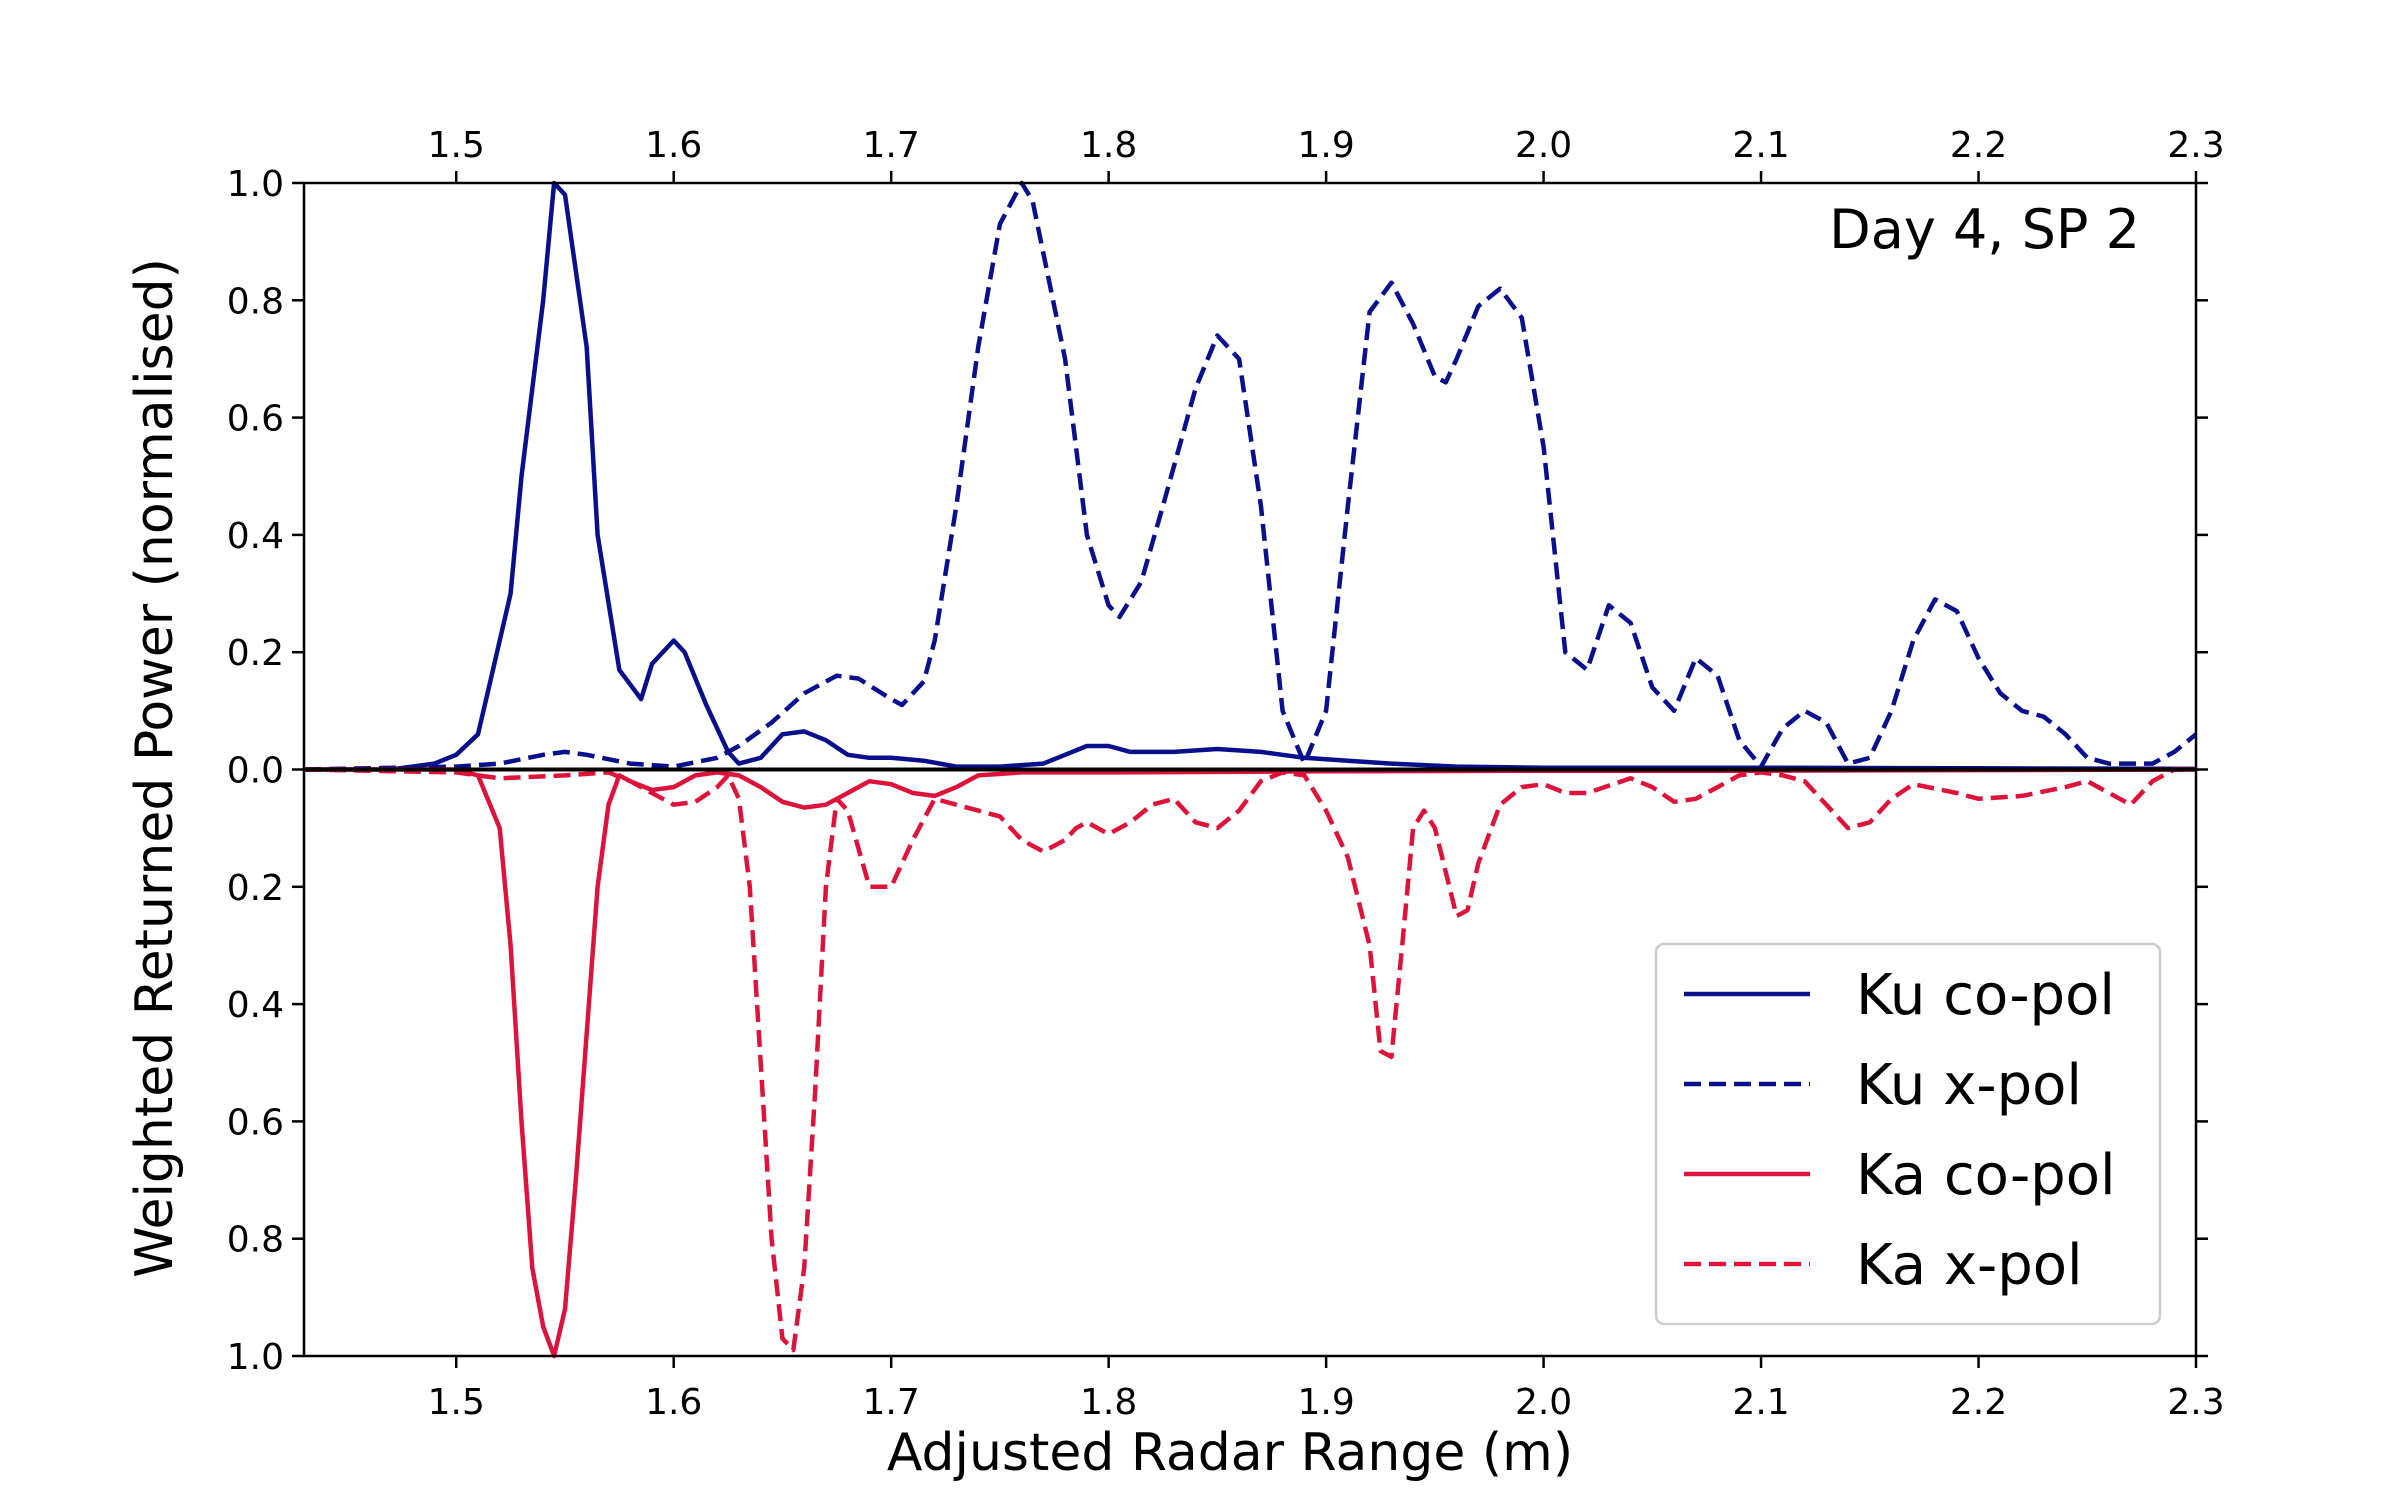 This screenshot has width=2400, height=1500. Describe the element at coordinates (456, 145) in the screenshot. I see `x-tick-label-top: 1.5` at that location.